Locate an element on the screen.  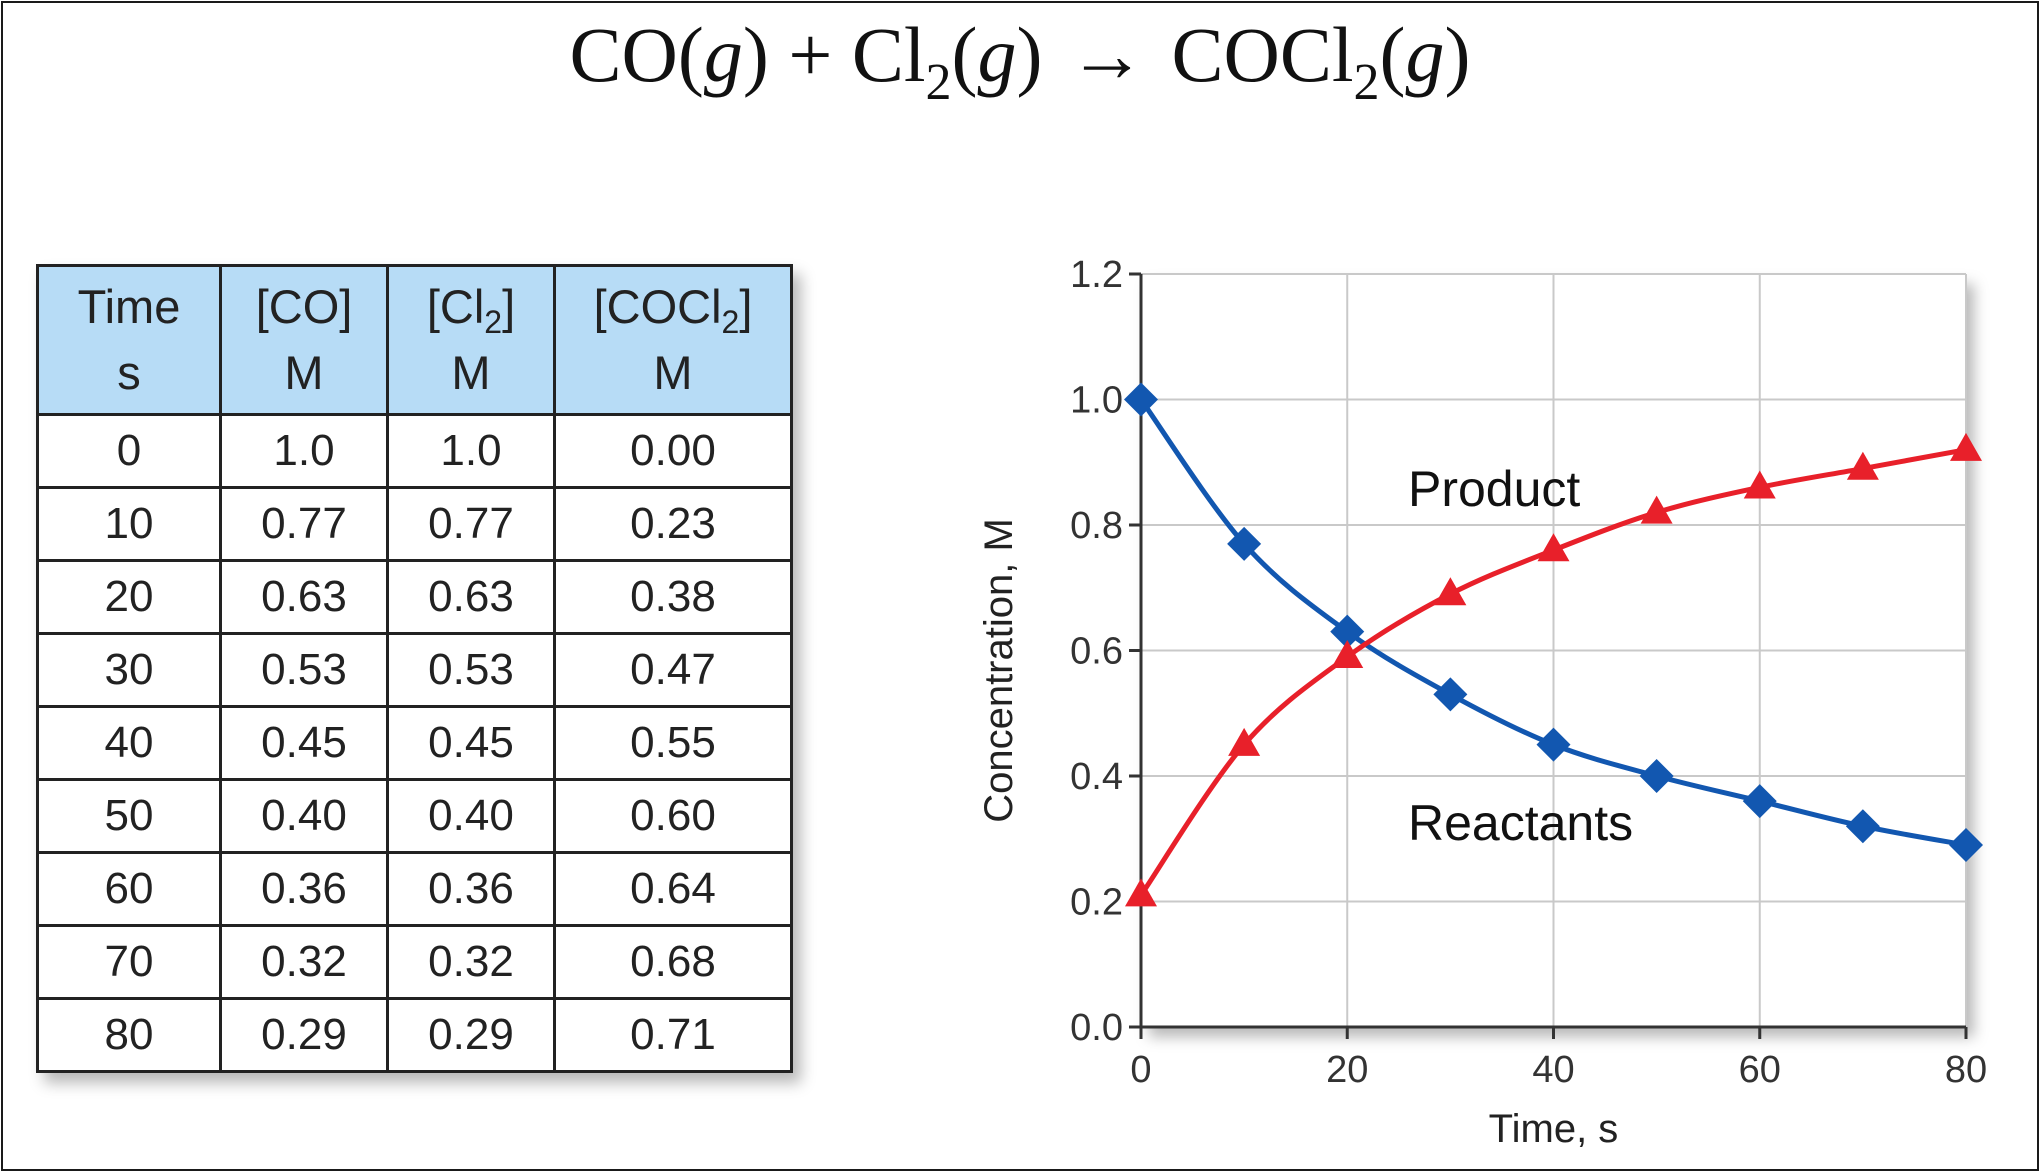
cell-co: 0.32 is located at coordinates (304, 962).